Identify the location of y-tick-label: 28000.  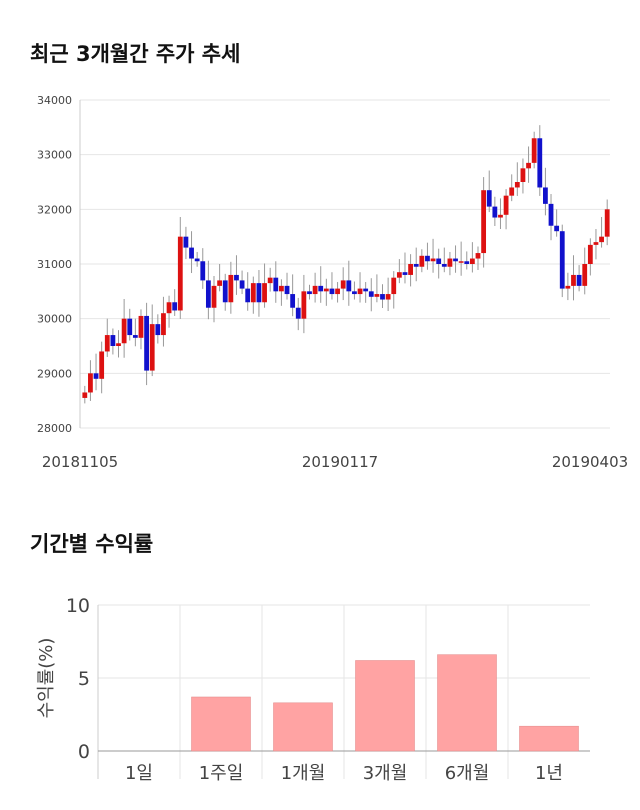
(54, 428).